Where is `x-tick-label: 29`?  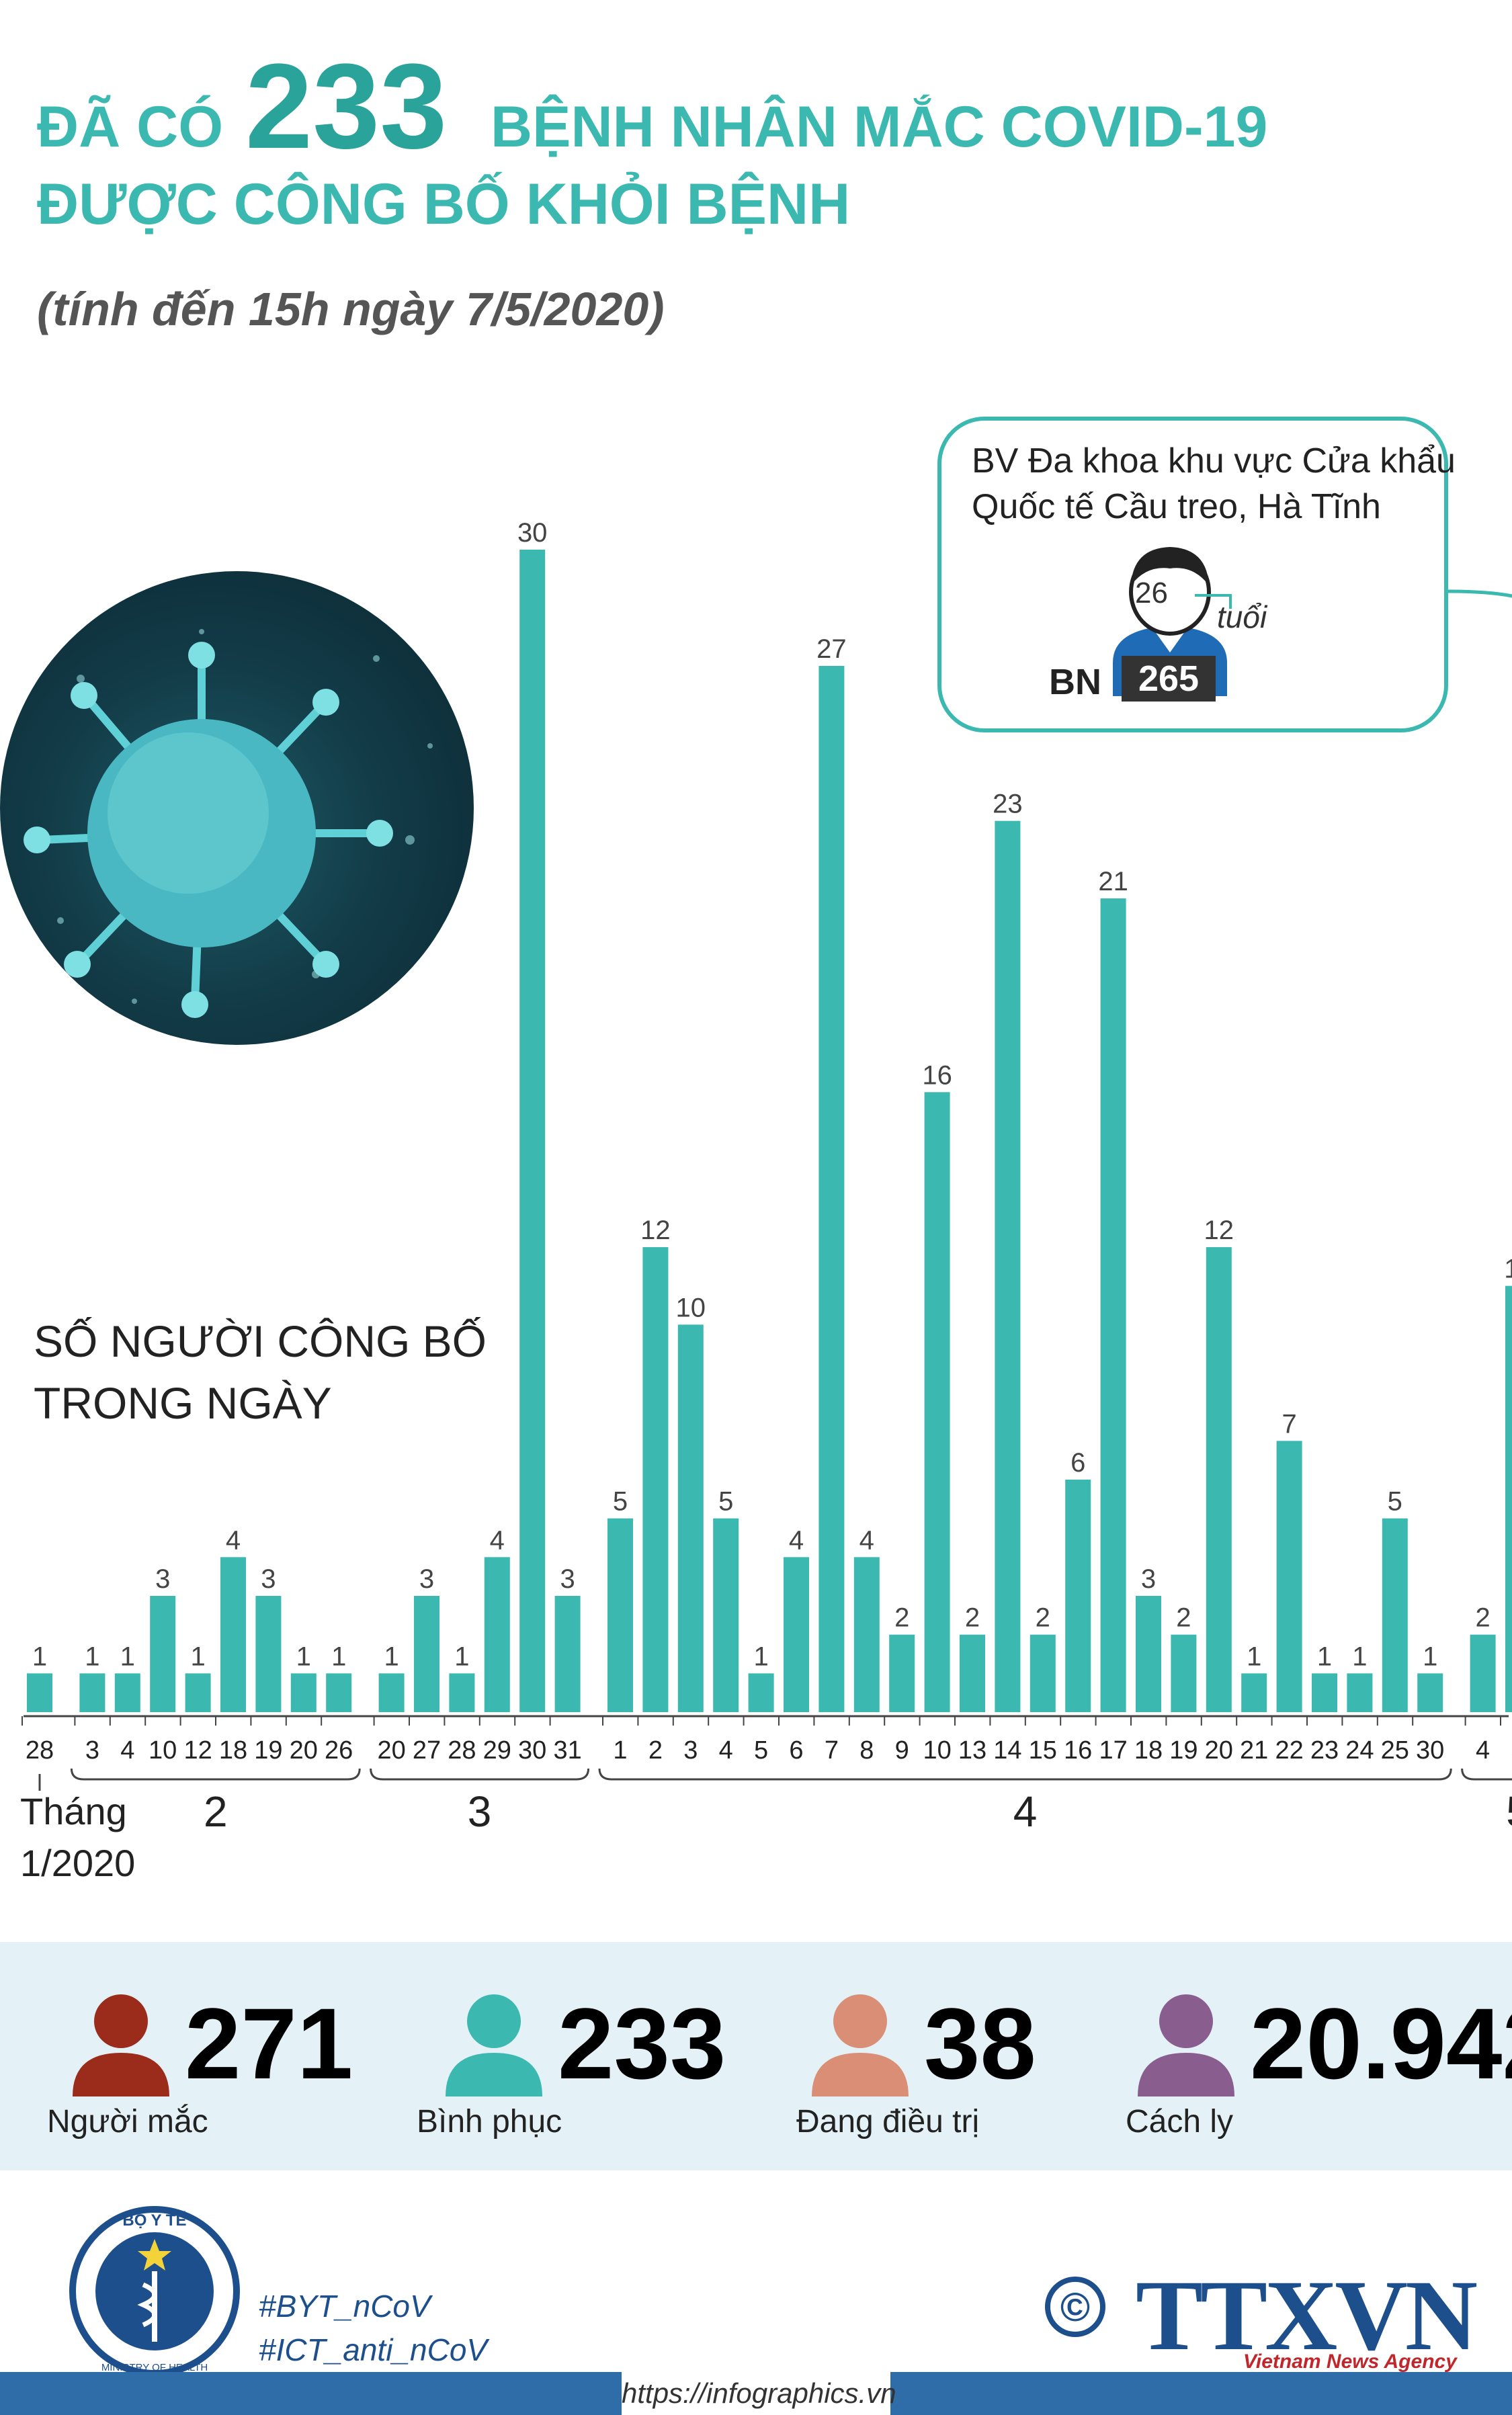 x-tick-label: 29 is located at coordinates (497, 1751).